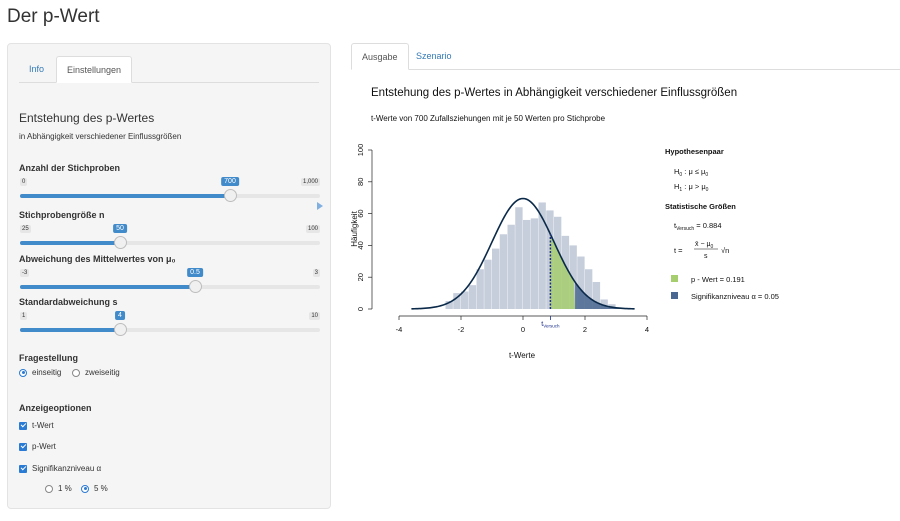  I want to click on x-tick-label: 2, so click(585, 329).